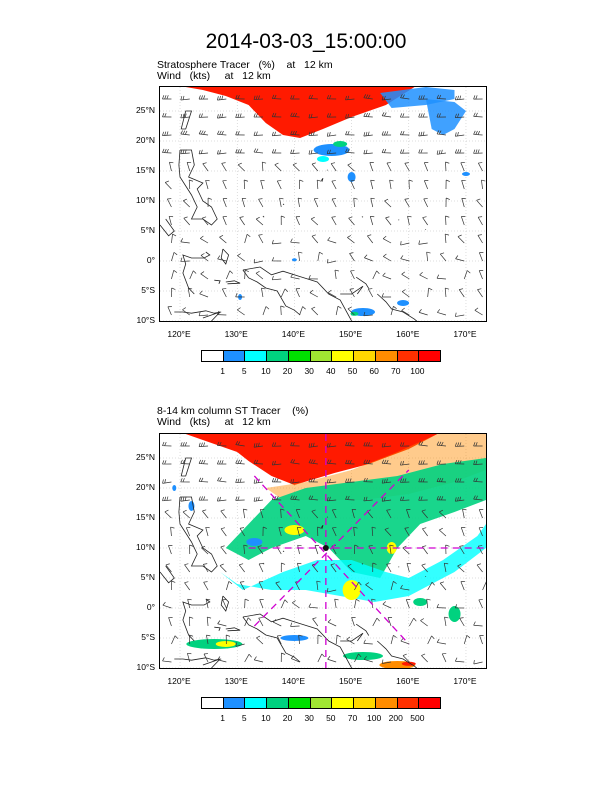 Image resolution: width=612 pixels, height=792 pixels. Describe the element at coordinates (256, 703) in the screenshot. I see `colorbar-swatch` at that location.